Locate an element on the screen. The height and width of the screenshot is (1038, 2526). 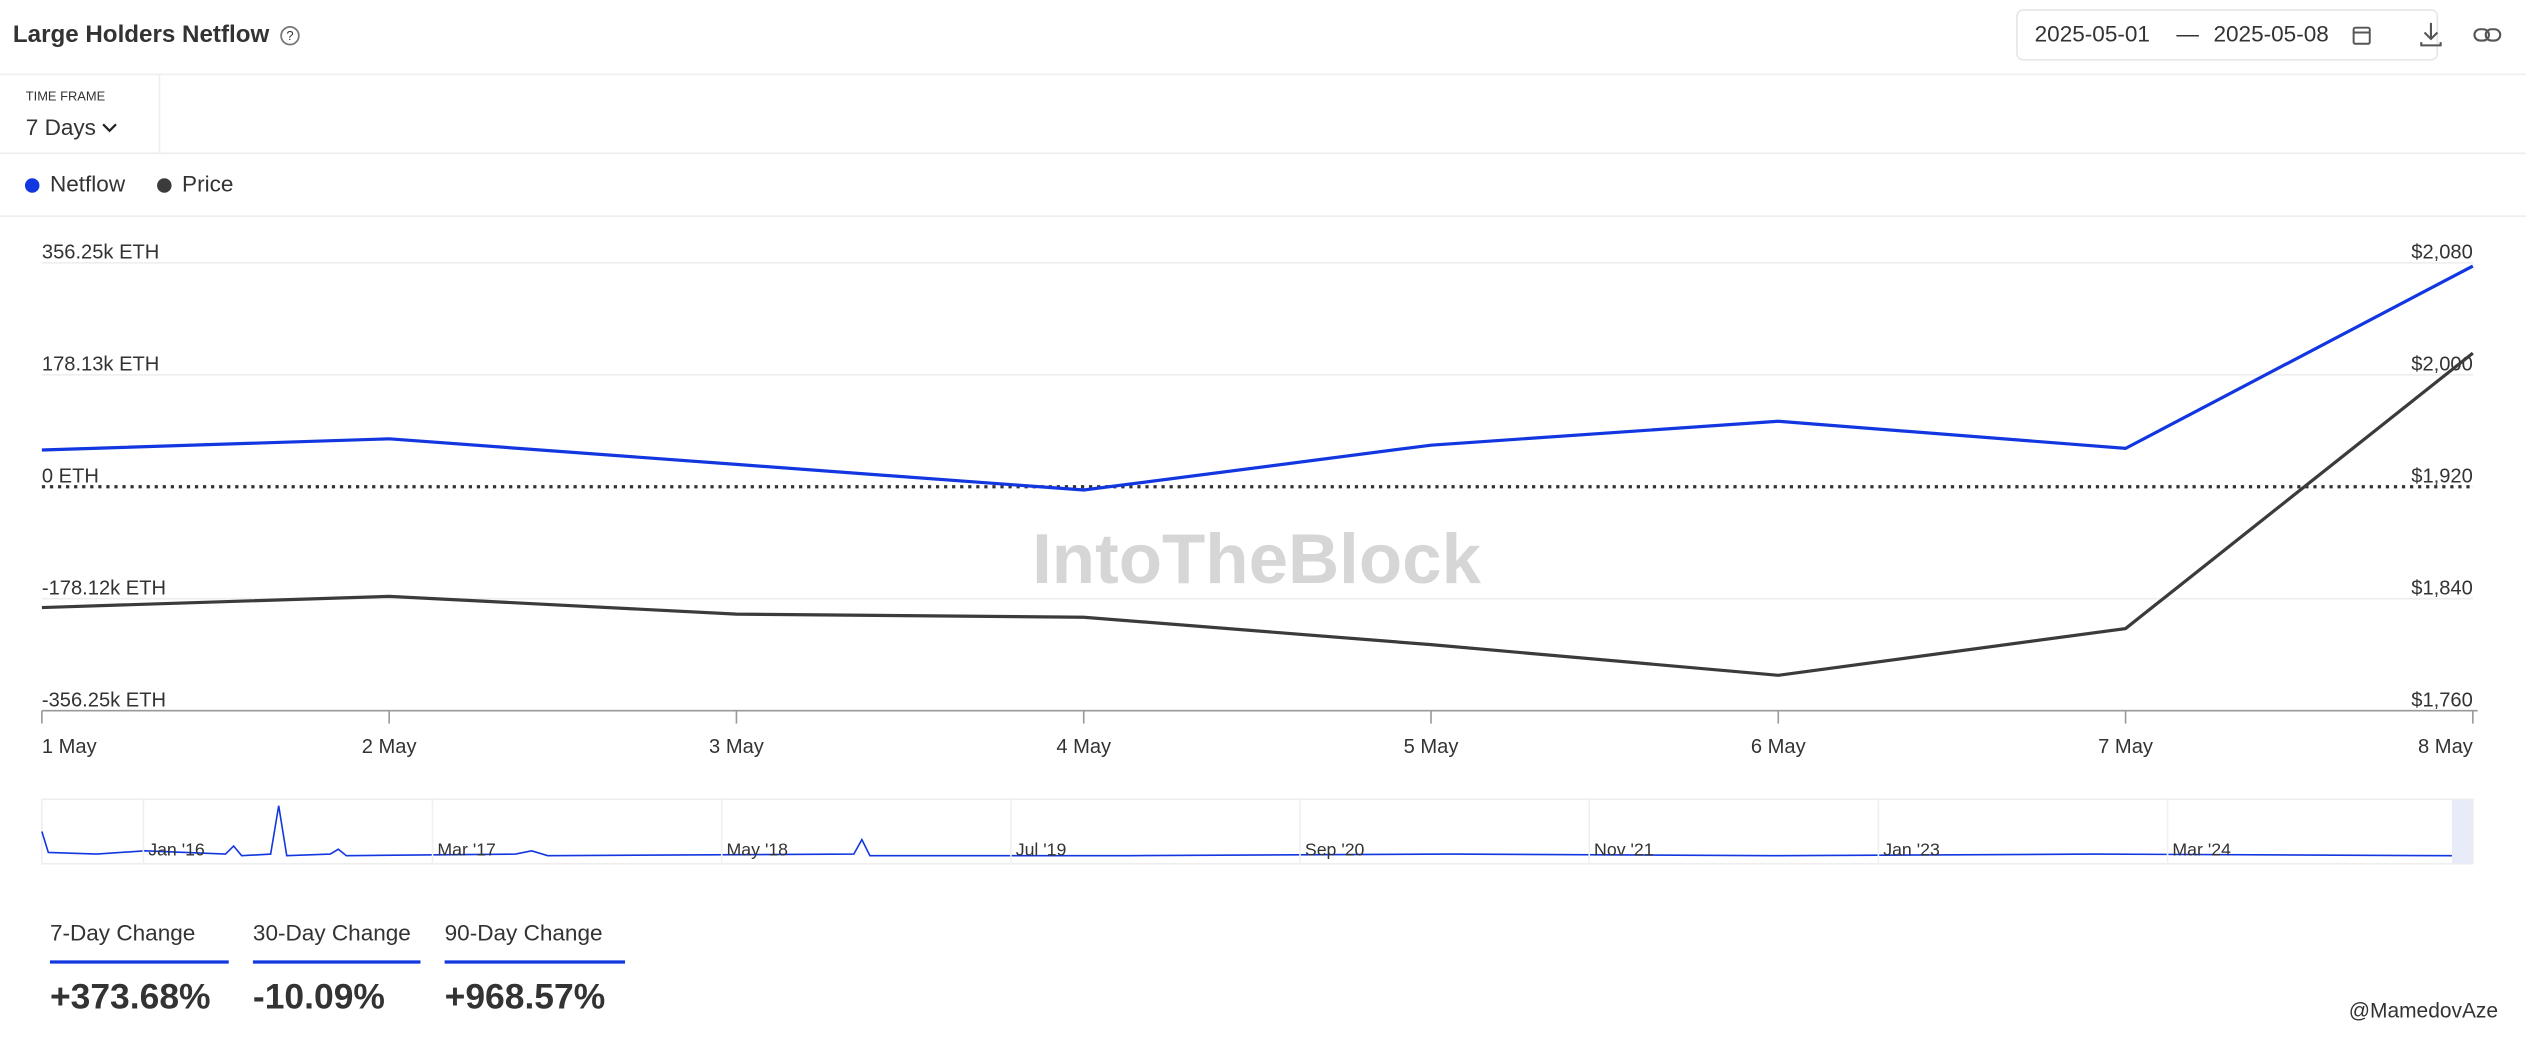
date-from: 2025-05-01 is located at coordinates (2092, 34).